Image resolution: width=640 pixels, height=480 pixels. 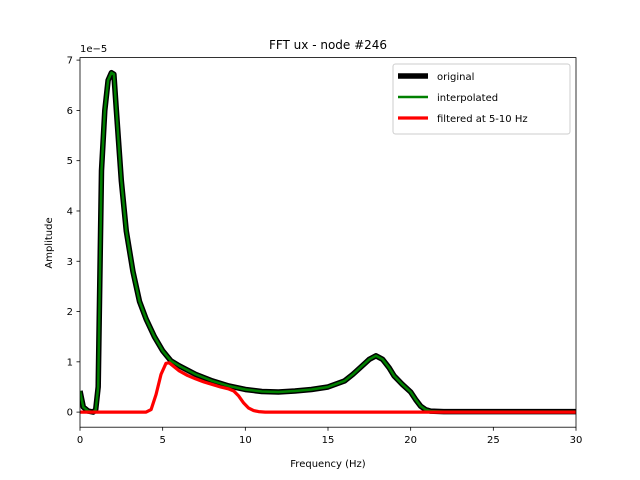 I want to click on x-tick-label: 15, so click(x=328, y=440).